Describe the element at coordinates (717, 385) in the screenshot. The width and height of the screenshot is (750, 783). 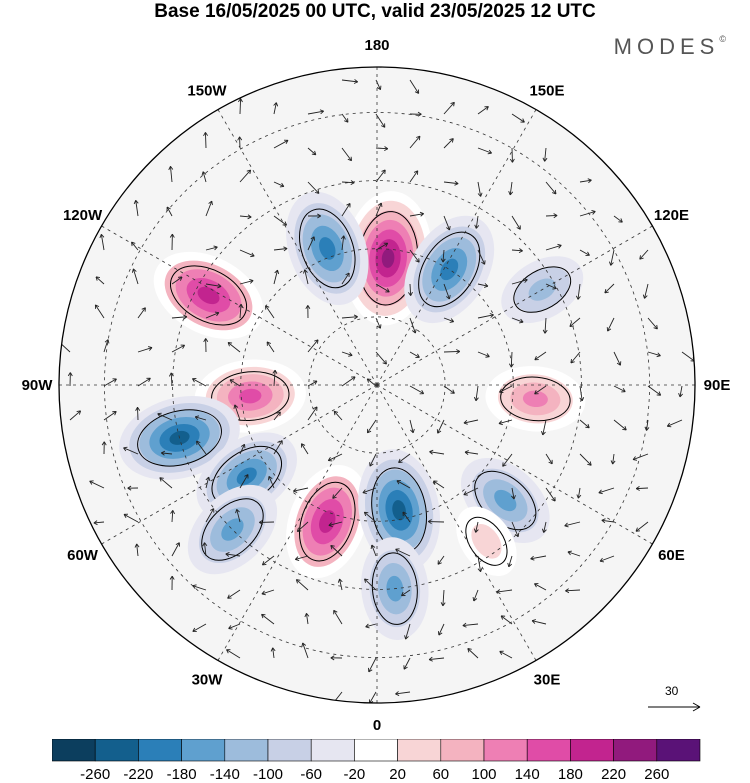
I see `longitude-label-90e: 90E` at that location.